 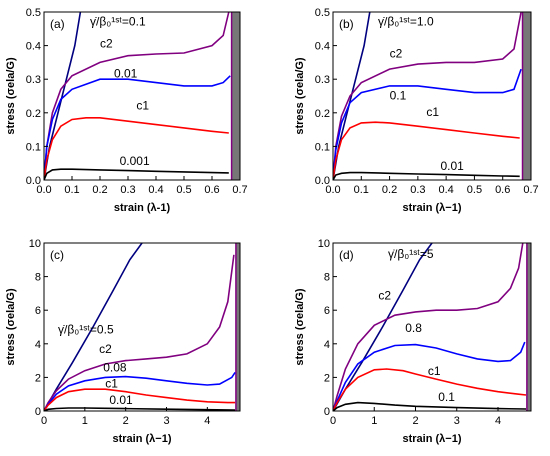 I want to click on curve-label-0.8: 0.8, so click(x=413, y=328).